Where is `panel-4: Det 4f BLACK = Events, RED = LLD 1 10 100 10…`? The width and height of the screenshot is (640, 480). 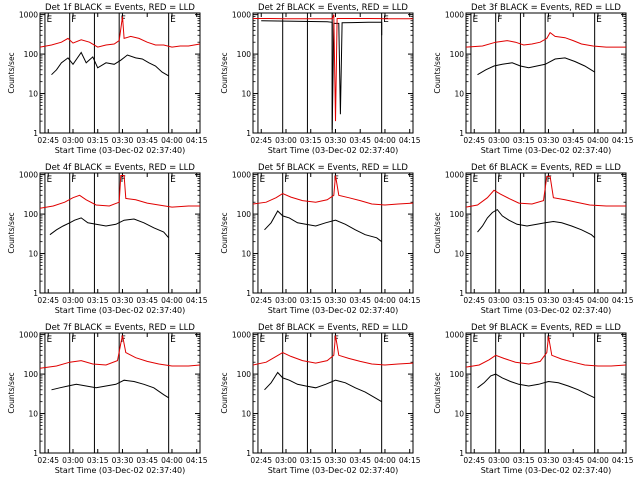 panel-4: Det 4f BLACK = Events, RED = LLD 1 10 100 10… is located at coordinates (107, 239).